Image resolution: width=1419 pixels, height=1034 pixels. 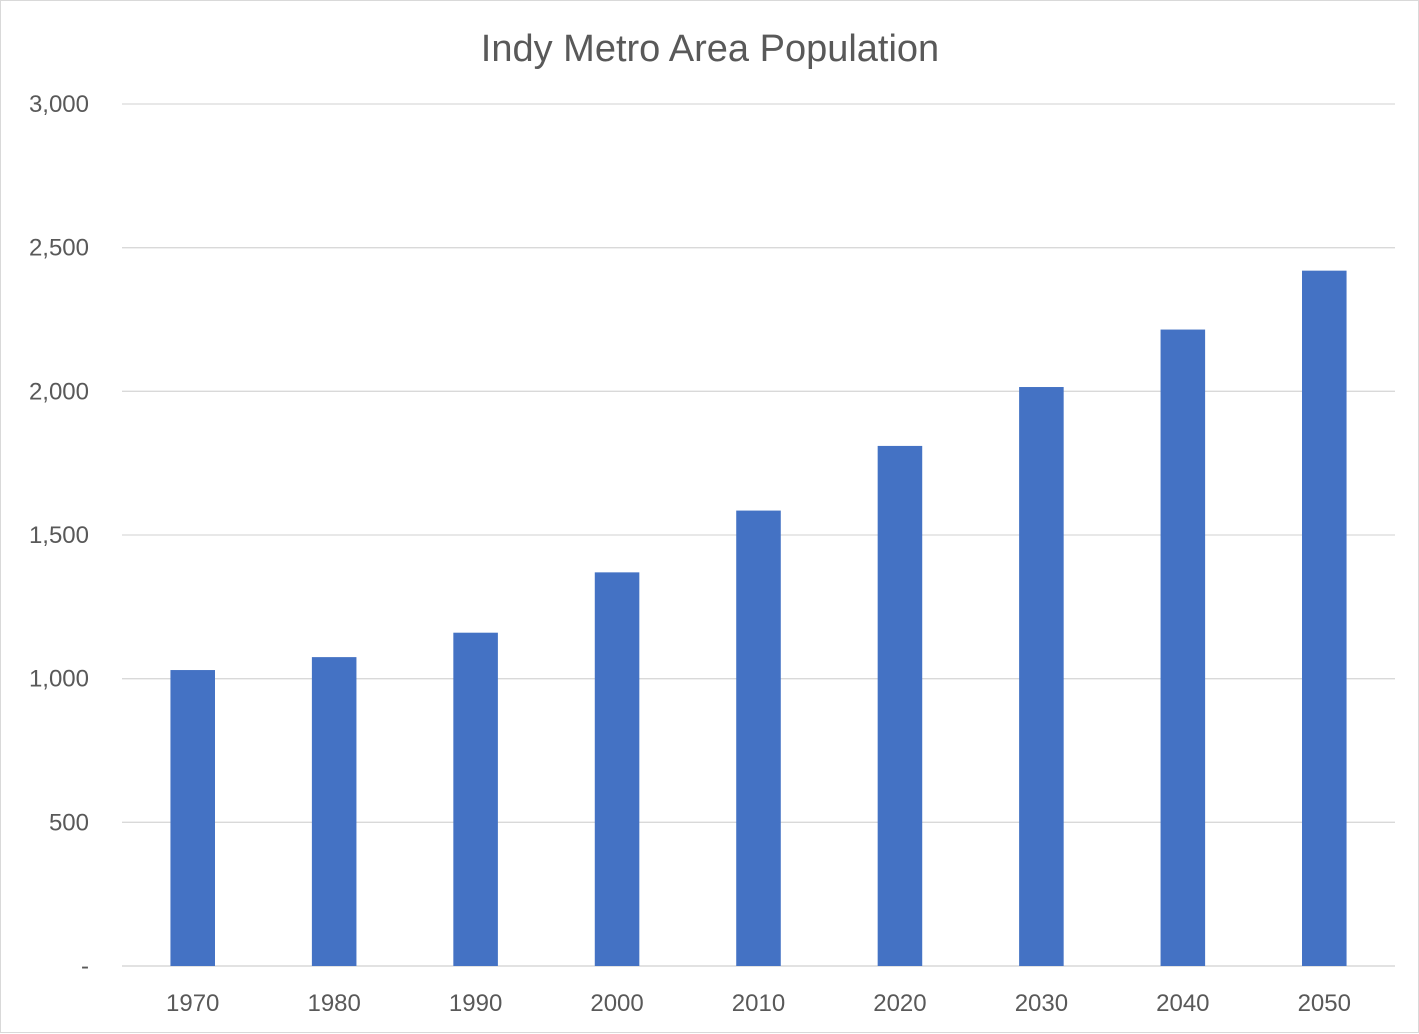 I want to click on x-axis-tick-labels: 1970 1980 1990 2000 2010 2020 2030 2040 2050, so click(x=758, y=1003).